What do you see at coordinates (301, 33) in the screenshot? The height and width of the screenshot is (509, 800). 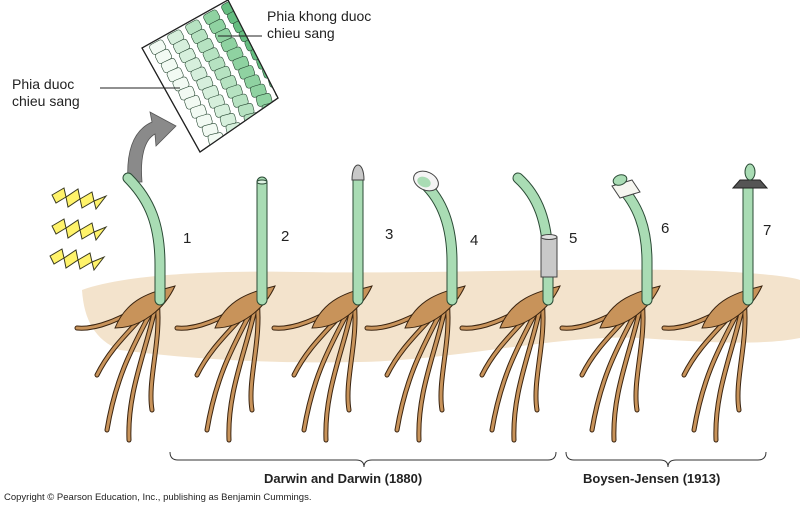 I see `shaded-side-line-2: chieu sang` at bounding box center [301, 33].